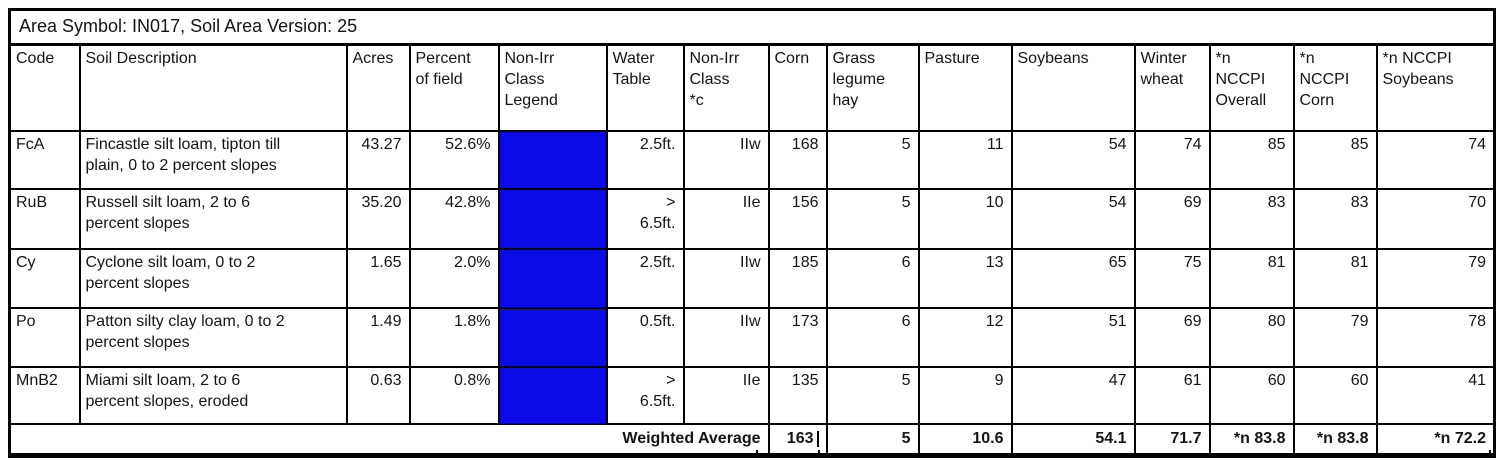 The image size is (1500, 465). What do you see at coordinates (1251, 337) in the screenshot?
I see `cell-nccpi-overall: 80` at bounding box center [1251, 337].